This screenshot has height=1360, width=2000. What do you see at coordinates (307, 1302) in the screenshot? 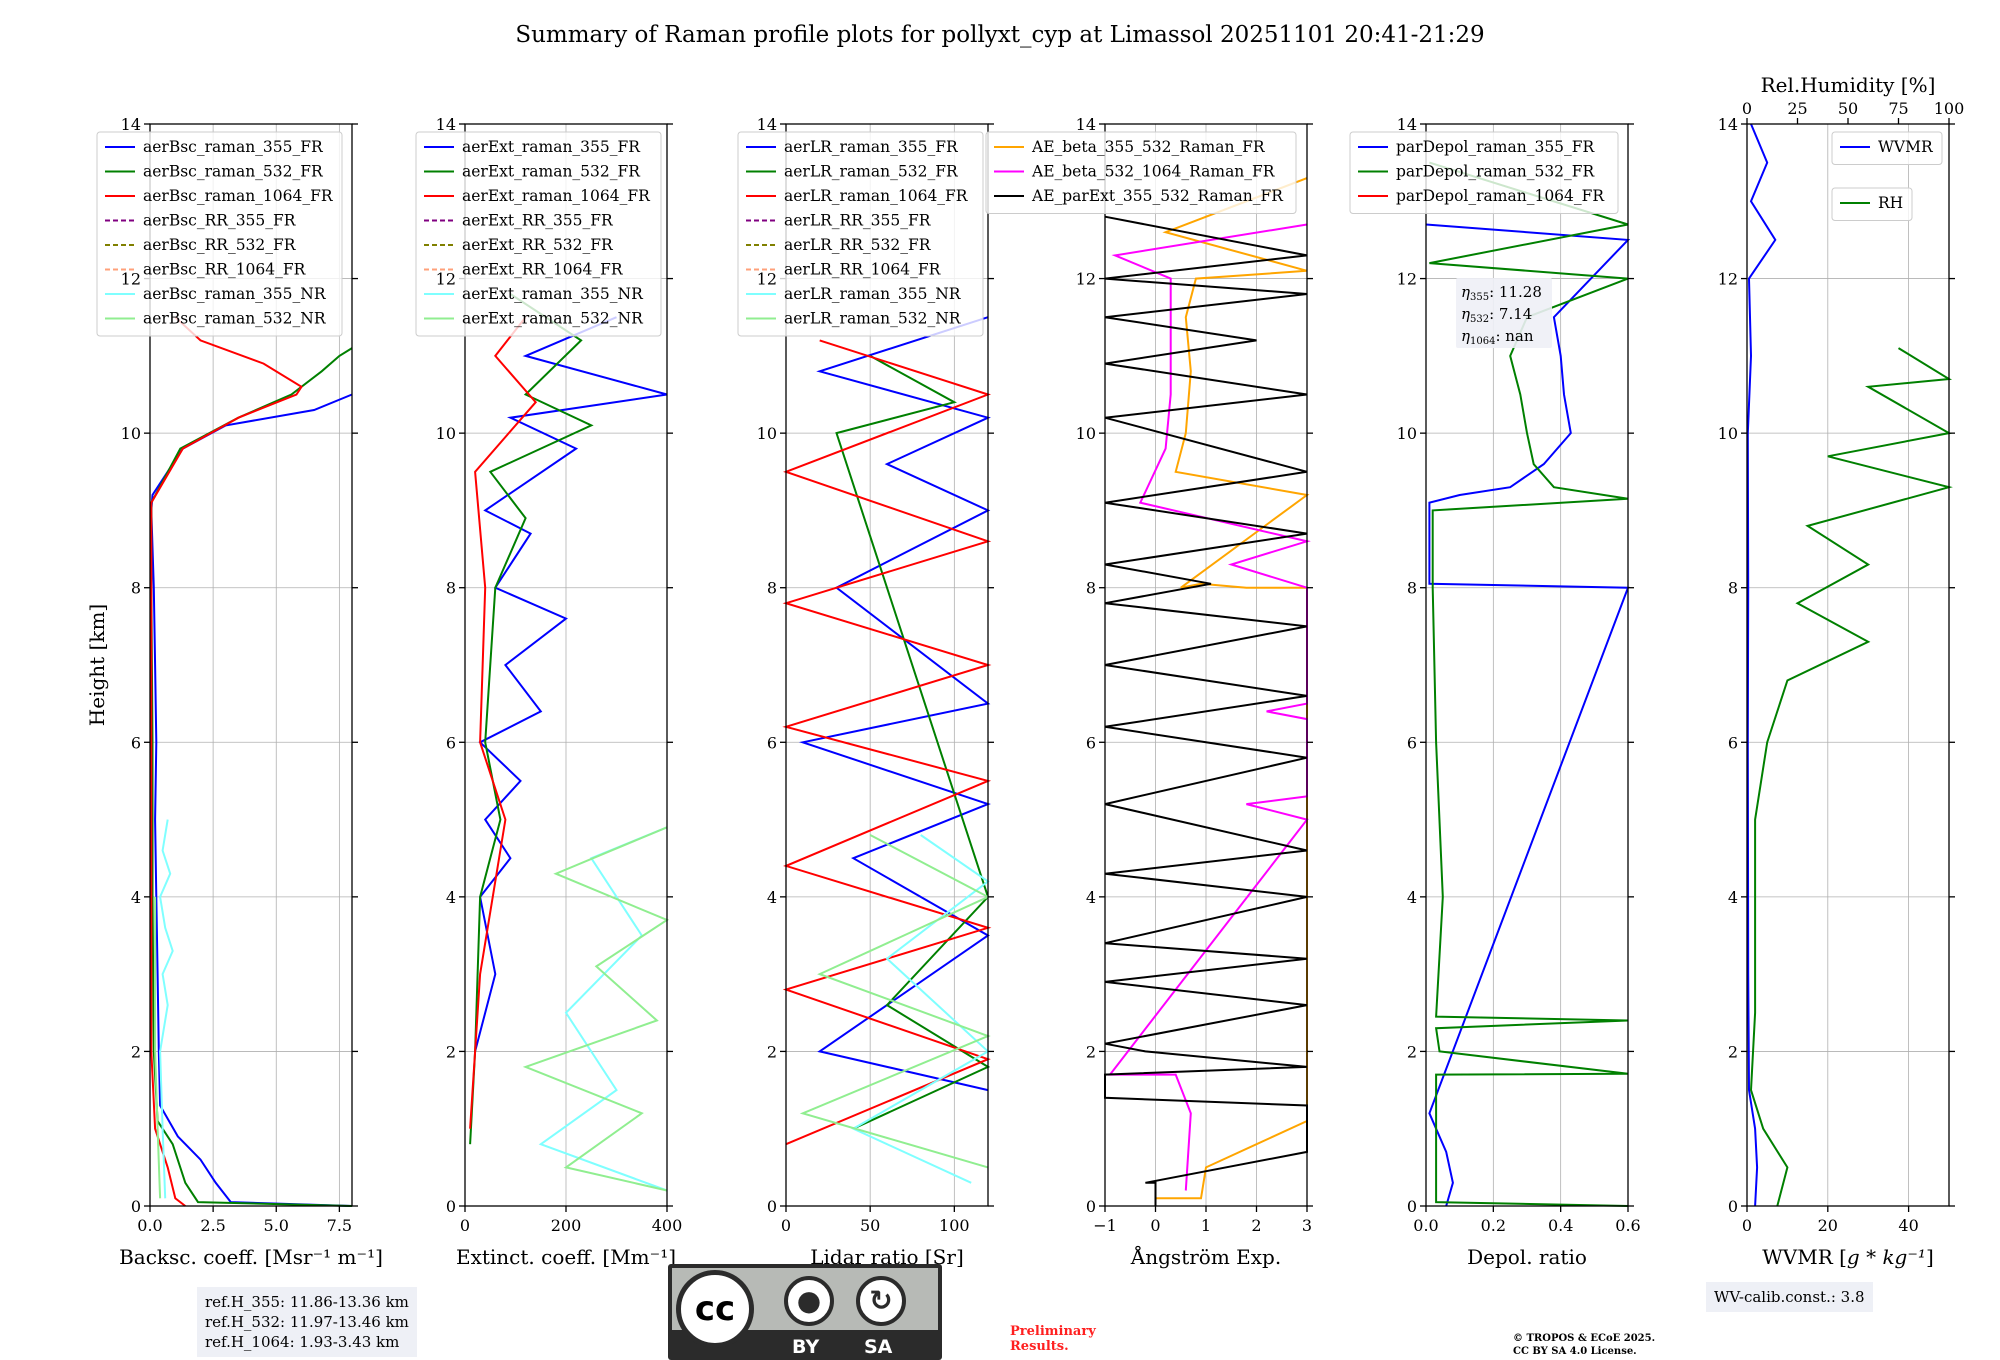
I see `ref-h-355: ref.H_355: 11.86-13.36 km` at bounding box center [307, 1302].